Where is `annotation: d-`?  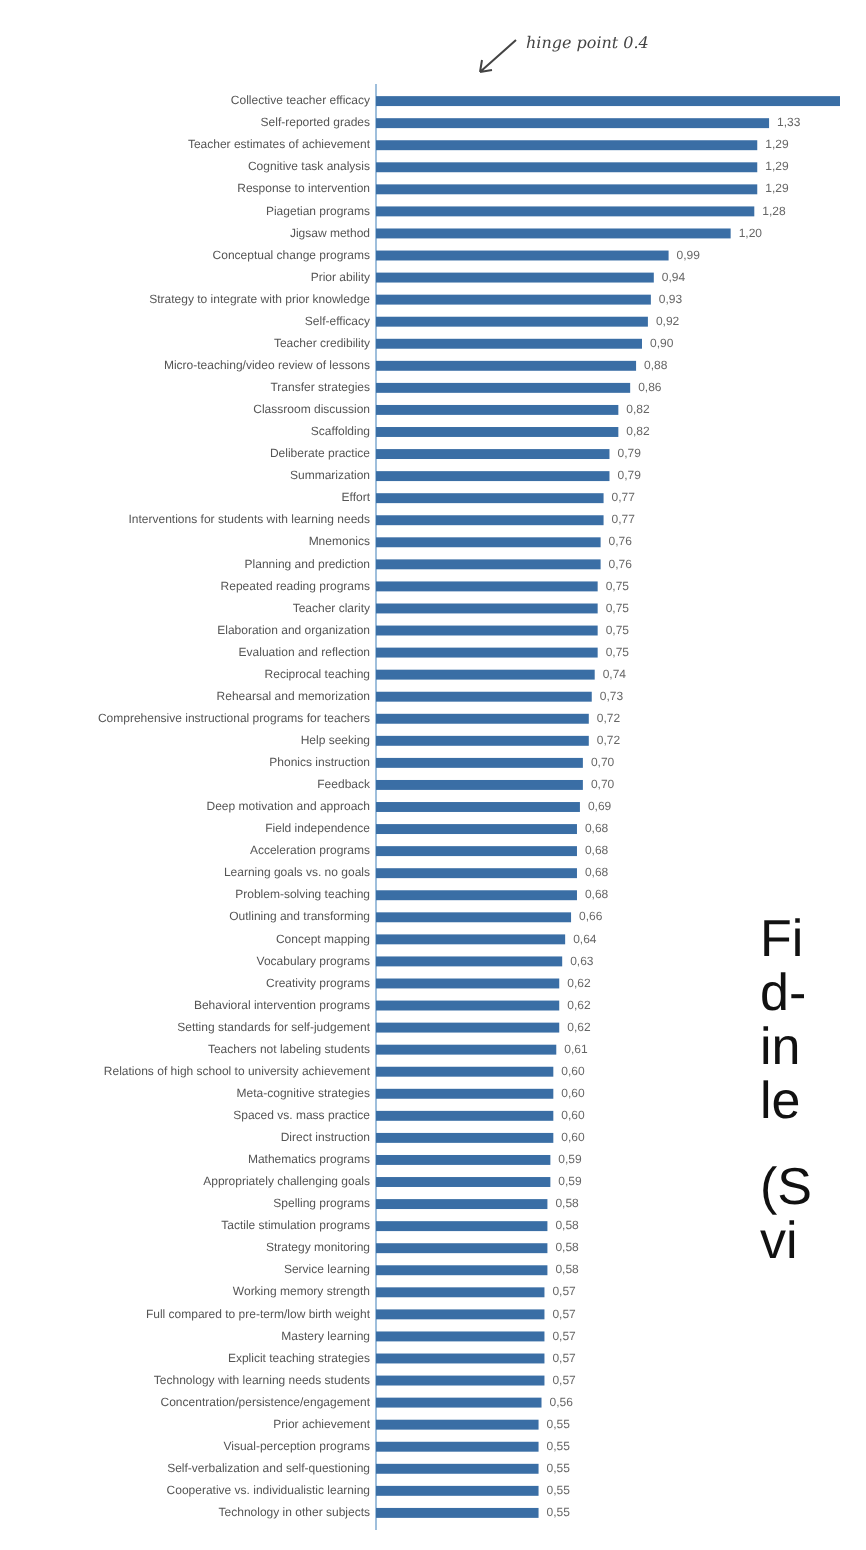
annotation: d- is located at coordinates (783, 992).